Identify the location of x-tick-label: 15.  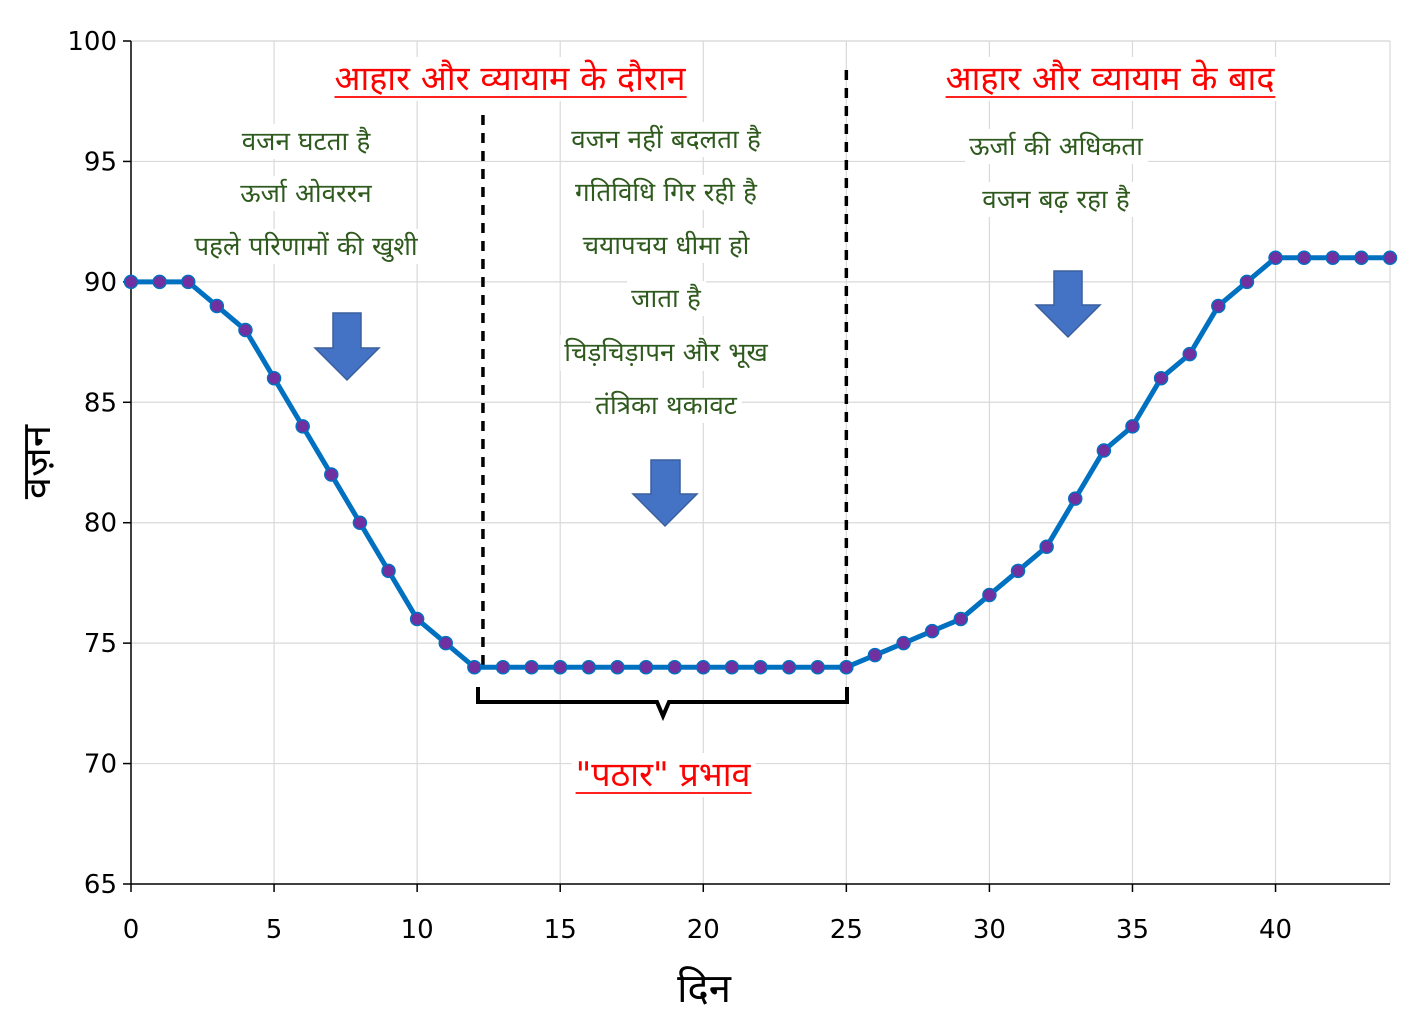
(560, 930).